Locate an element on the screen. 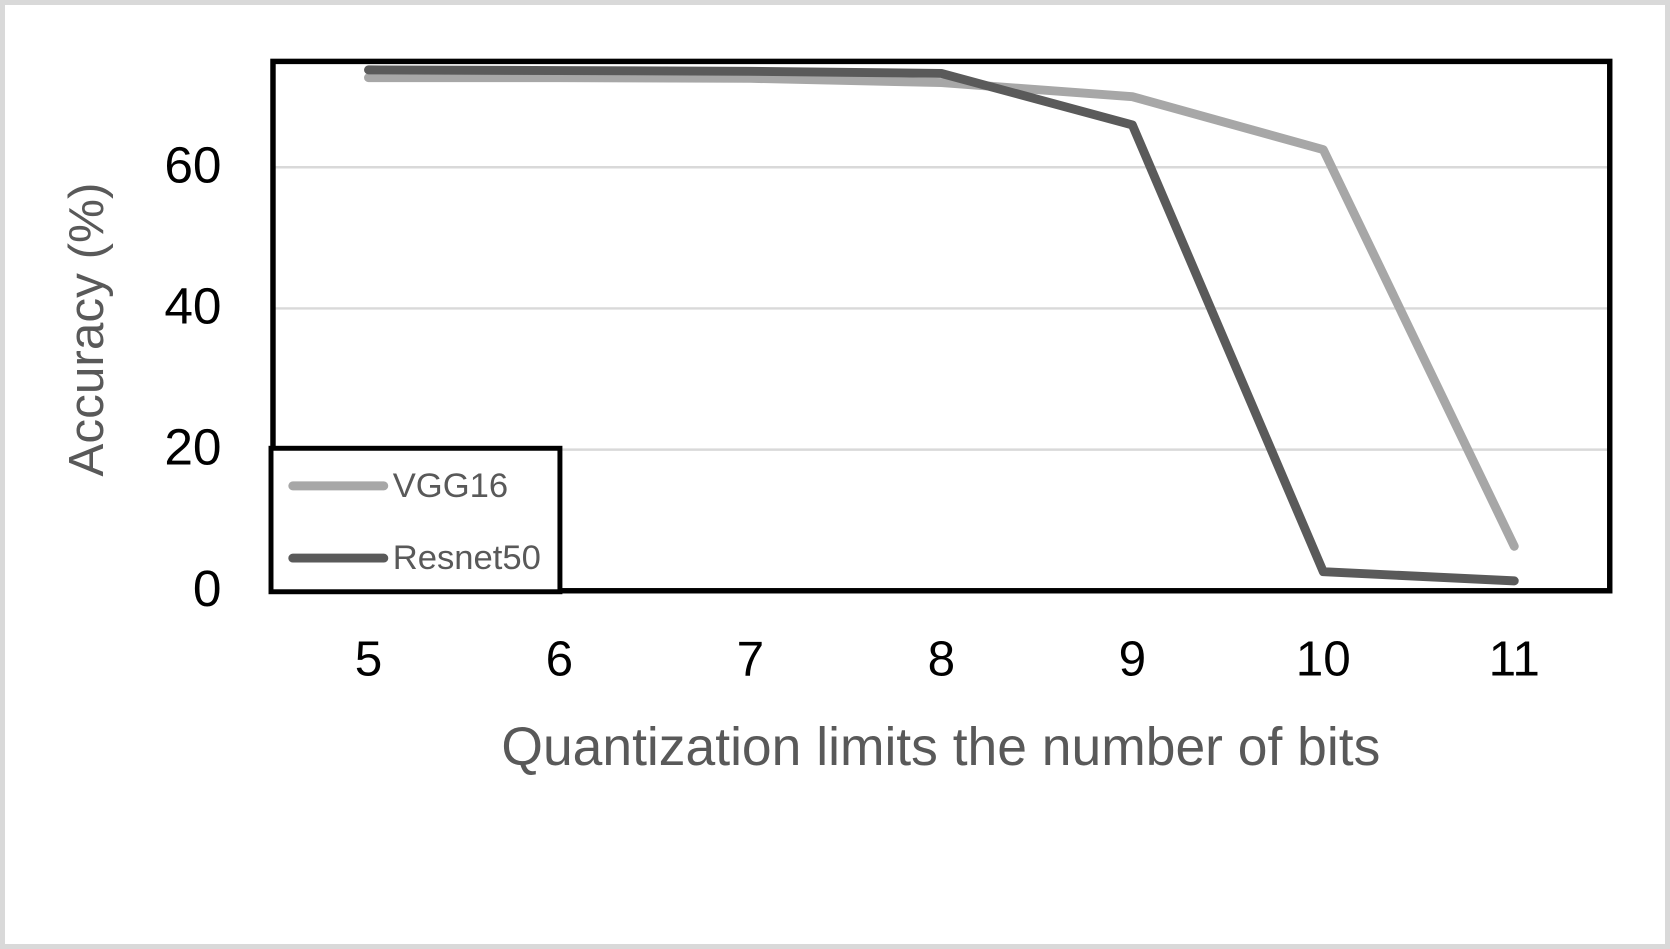  y-tick-label-20: 20 is located at coordinates (192, 447).